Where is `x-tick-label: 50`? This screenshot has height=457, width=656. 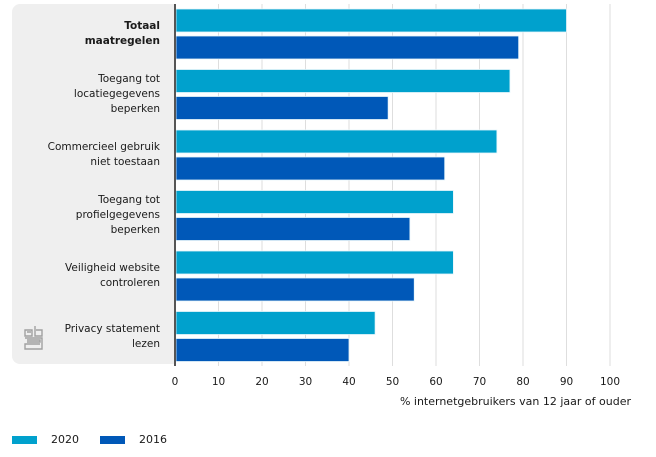 x-tick-label: 50 is located at coordinates (392, 382).